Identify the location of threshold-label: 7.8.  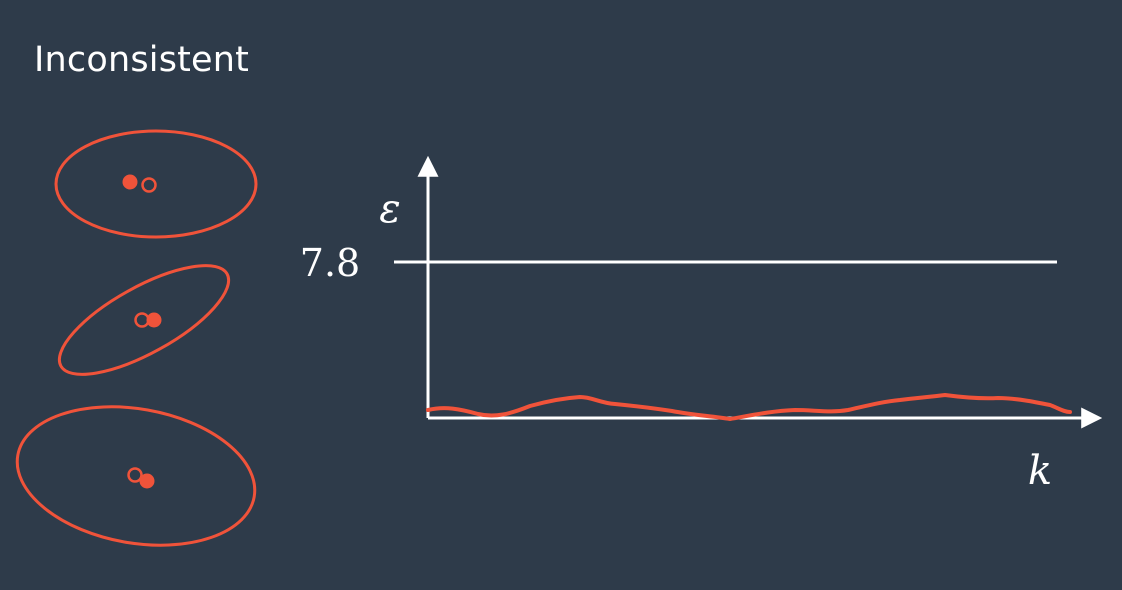
(330, 263).